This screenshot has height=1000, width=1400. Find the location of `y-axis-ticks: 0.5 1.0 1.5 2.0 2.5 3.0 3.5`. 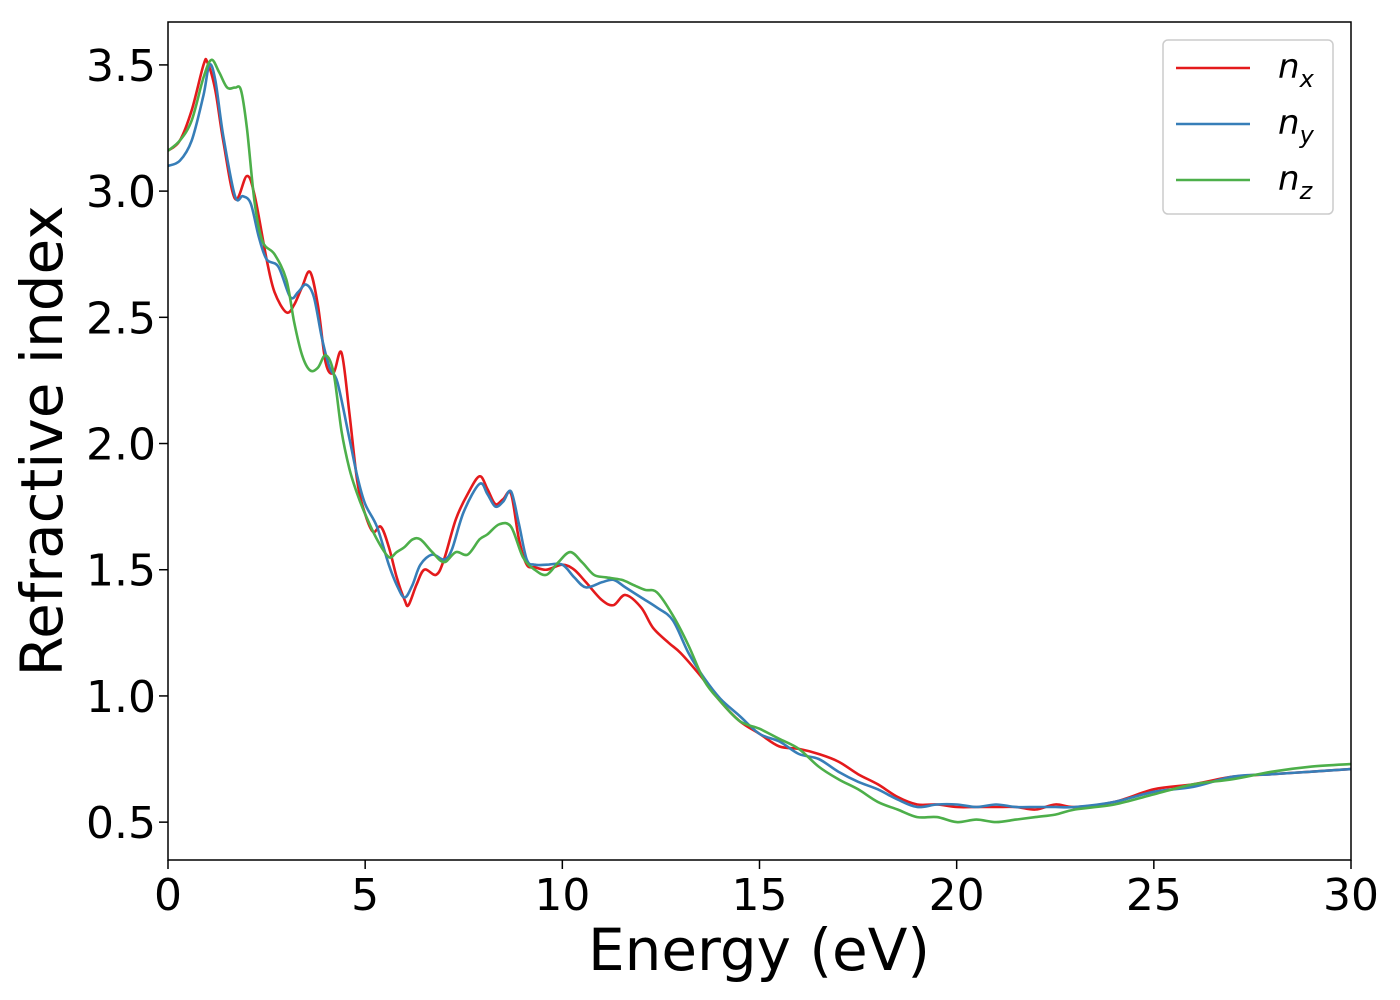

y-axis-ticks: 0.5 1.0 1.5 2.0 2.5 3.0 3.5 is located at coordinates (127, 445).